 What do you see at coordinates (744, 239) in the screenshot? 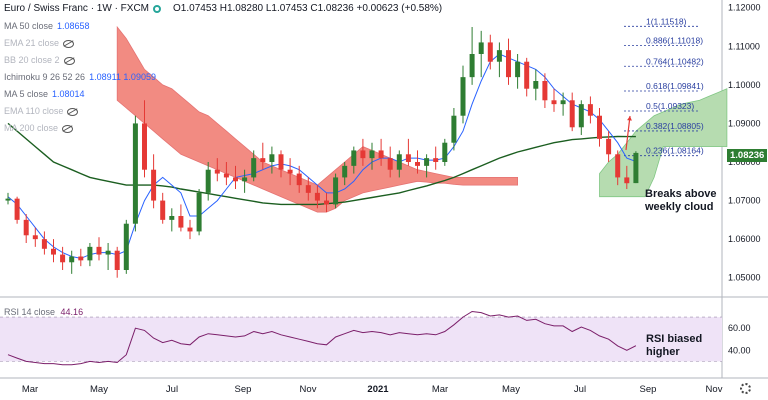
I see `price-tick-label: 1.06000` at bounding box center [744, 239].